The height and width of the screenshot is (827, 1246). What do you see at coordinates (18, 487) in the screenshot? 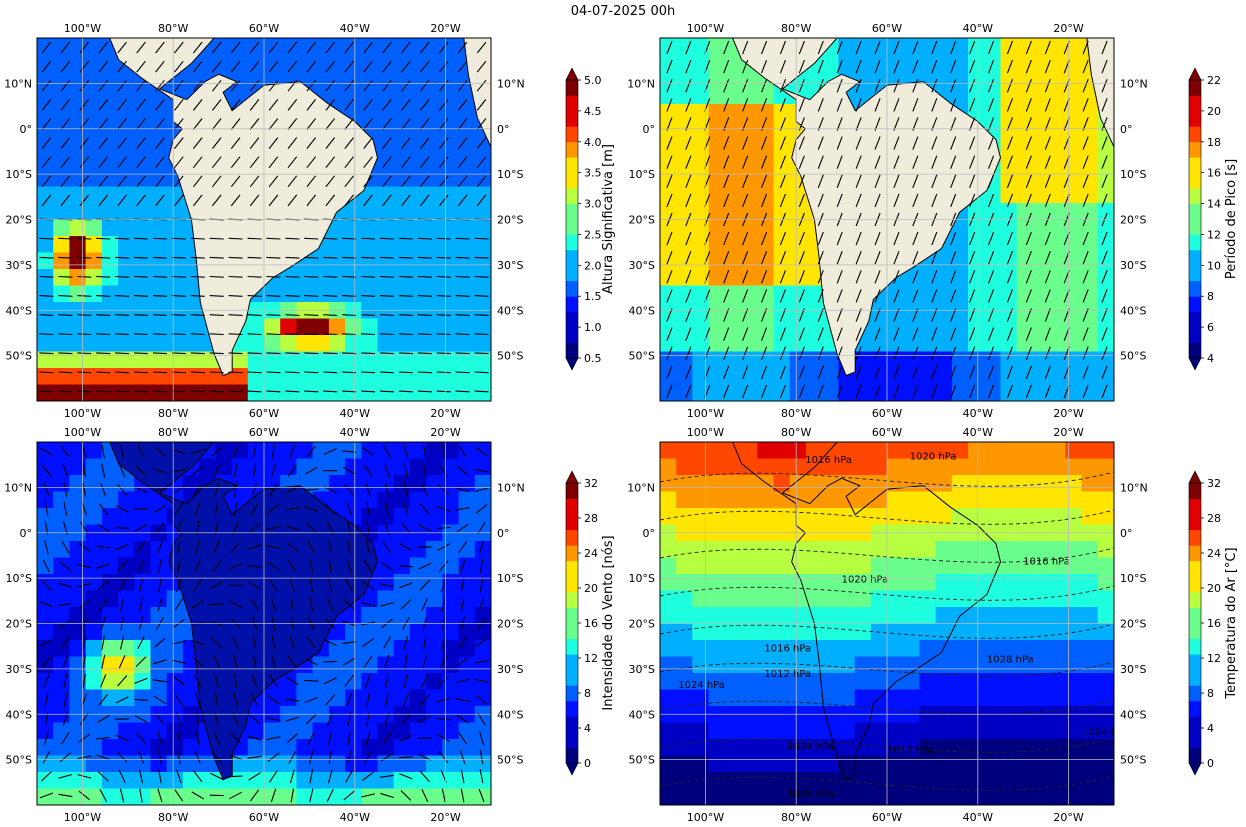
I see `lat-tick-label-left: 10°N` at bounding box center [18, 487].